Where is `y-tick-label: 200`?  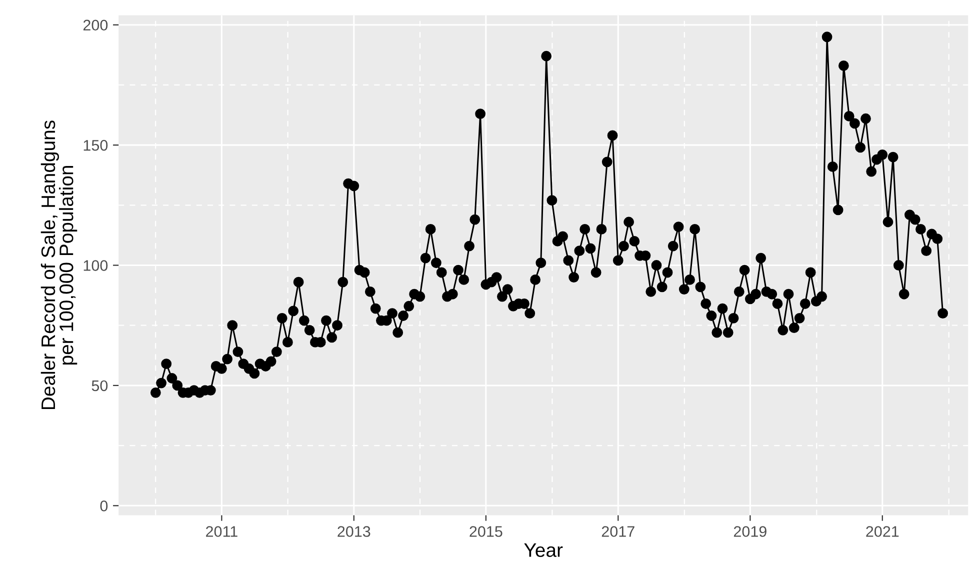 y-tick-label: 200 is located at coordinates (95, 25).